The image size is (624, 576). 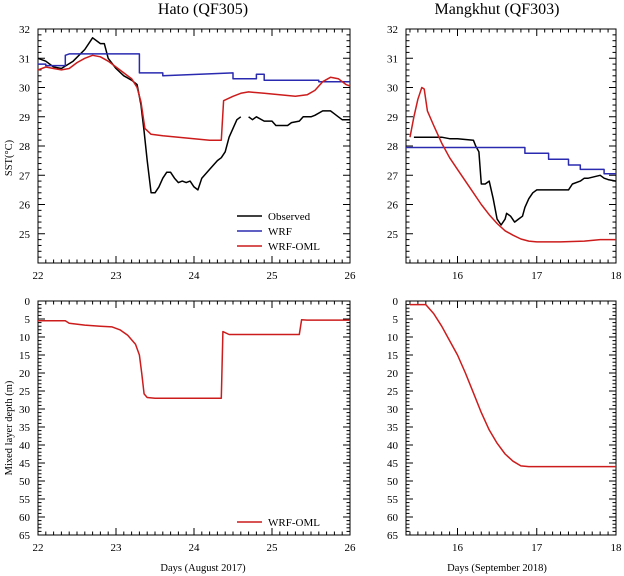 I want to click on xlabel-right: Days (September 2018), so click(x=497, y=568).